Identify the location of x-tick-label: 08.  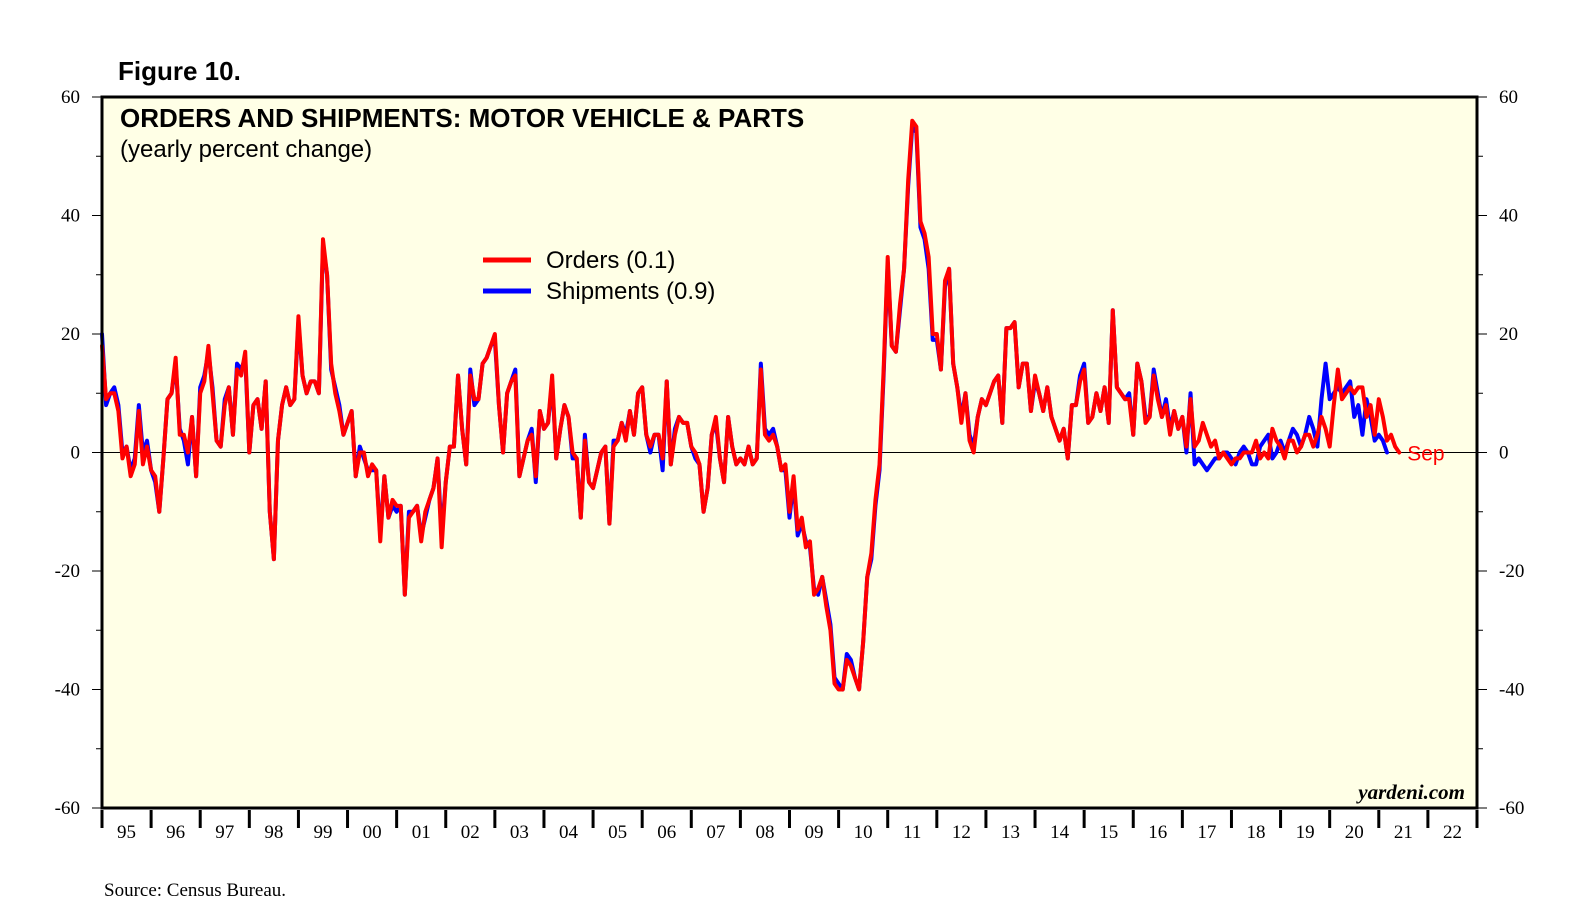
(764, 832).